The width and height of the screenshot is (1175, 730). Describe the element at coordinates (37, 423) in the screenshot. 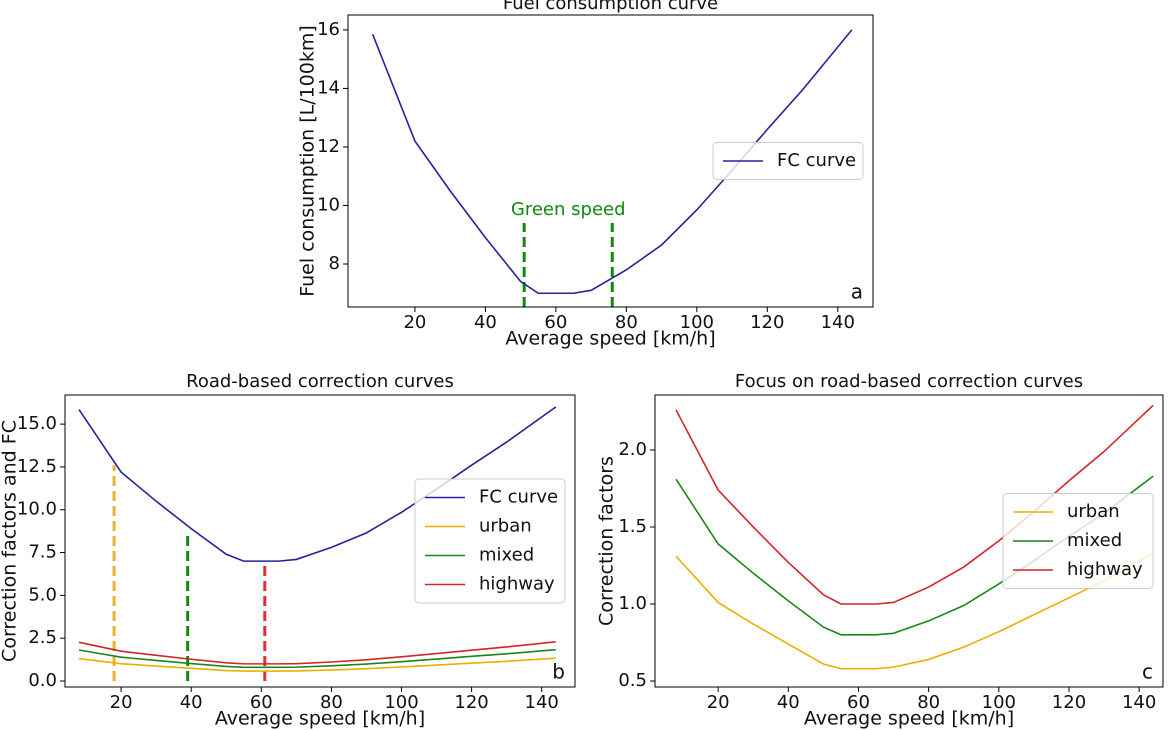

I see `y-tick-label: 15.0` at that location.